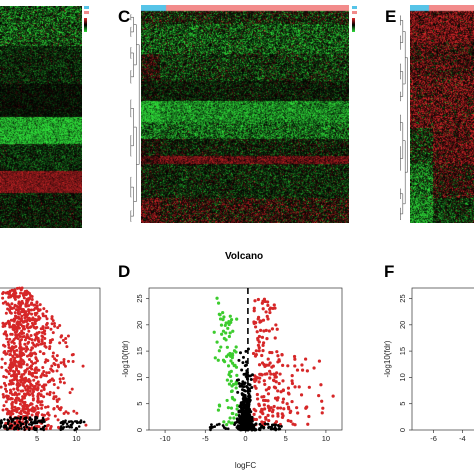 This screenshot has height=474, width=474. What do you see at coordinates (354, 19) in the screenshot?
I see `heatmap-c-legend` at bounding box center [354, 19].